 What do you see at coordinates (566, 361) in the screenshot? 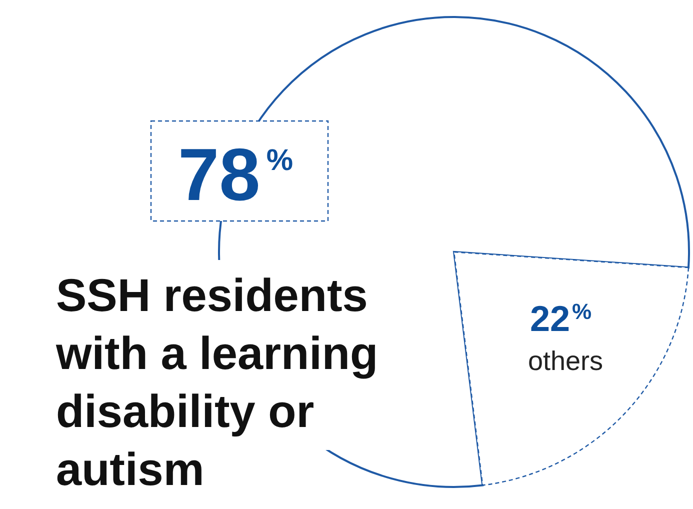
I see `slice-label: others` at bounding box center [566, 361].